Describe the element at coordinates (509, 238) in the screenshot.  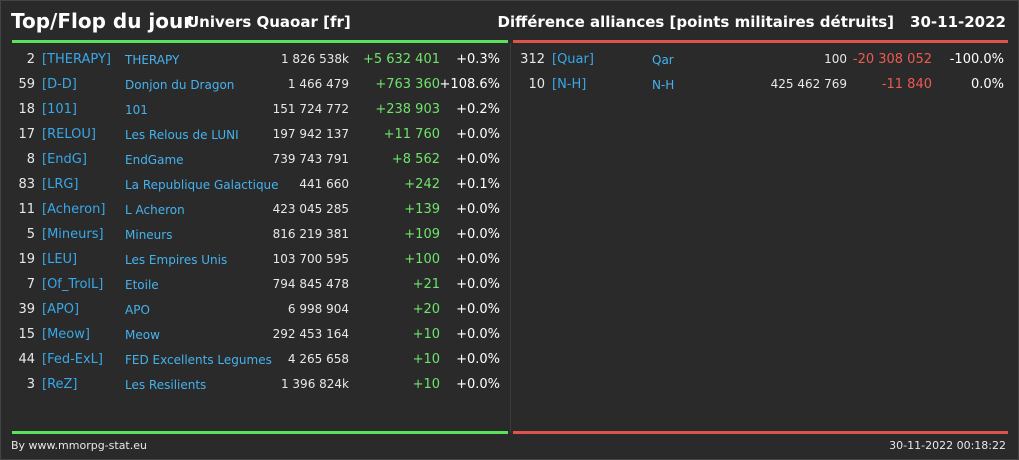
I see `top-row: 5 [Mineurs] Mineurs 816 219 381 +109 +0.0%` at that location.